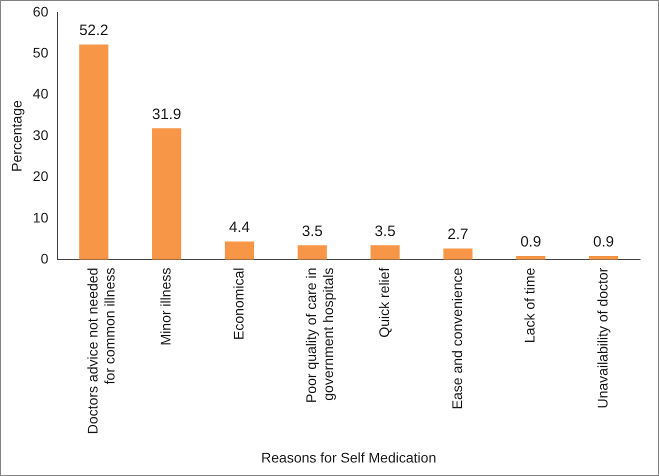  What do you see at coordinates (239, 227) in the screenshot?
I see `data-label: 4.4` at bounding box center [239, 227].